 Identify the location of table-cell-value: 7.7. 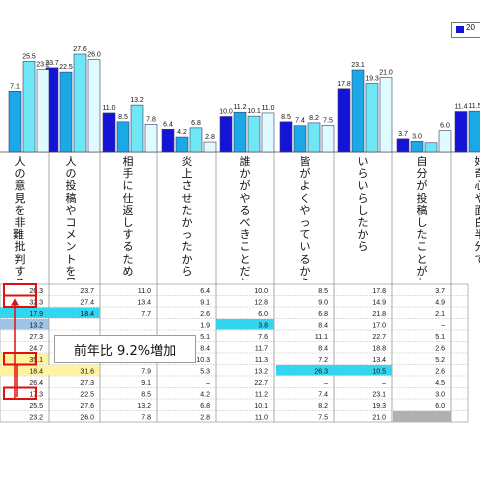
(146, 314).